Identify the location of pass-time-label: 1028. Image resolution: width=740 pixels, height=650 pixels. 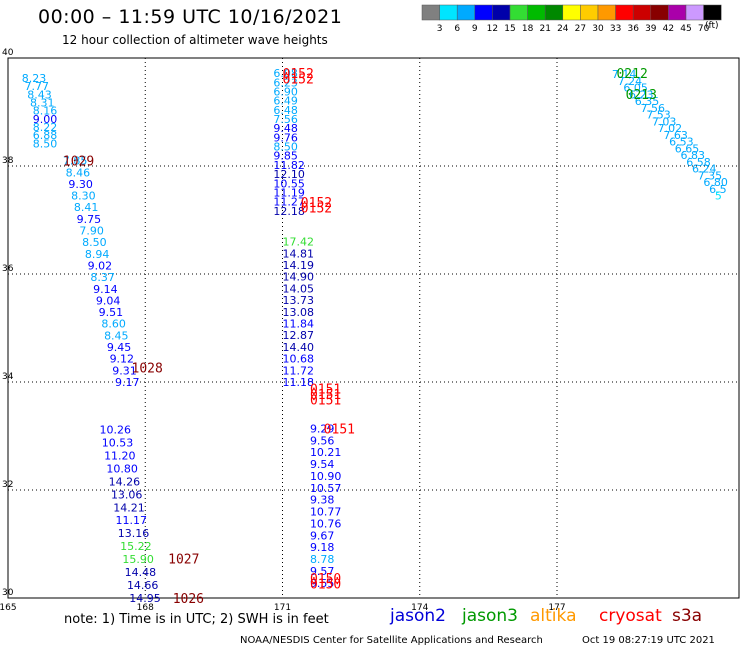
(147, 368).